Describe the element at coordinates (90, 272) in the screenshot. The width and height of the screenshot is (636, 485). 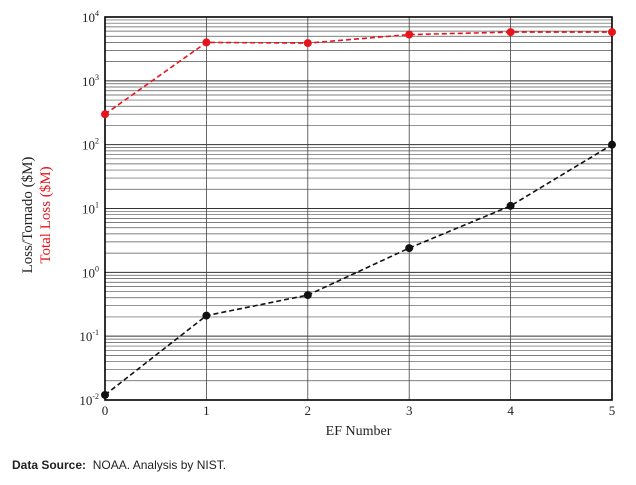
I see `y-tick-label: 10⁰` at that location.